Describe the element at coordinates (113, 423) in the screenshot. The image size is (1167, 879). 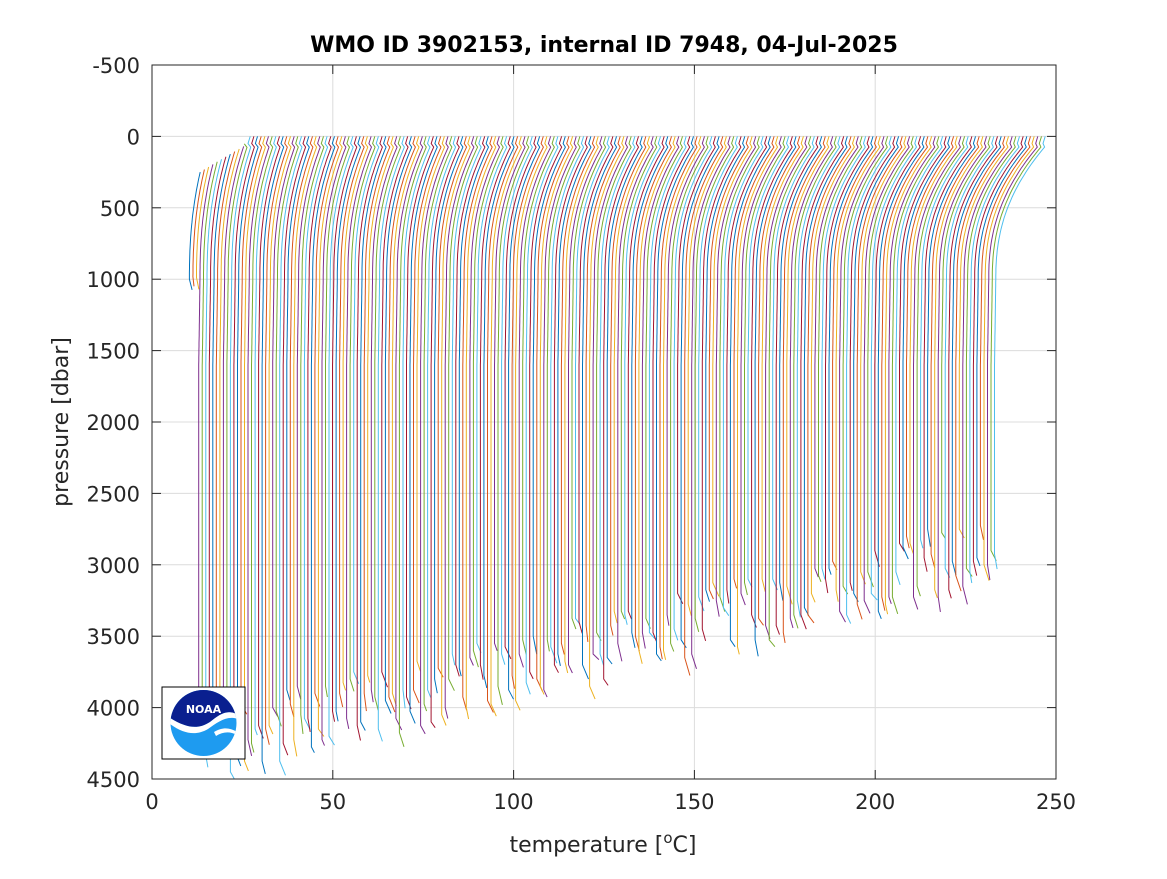
I see `y-tick-label: 2000` at that location.